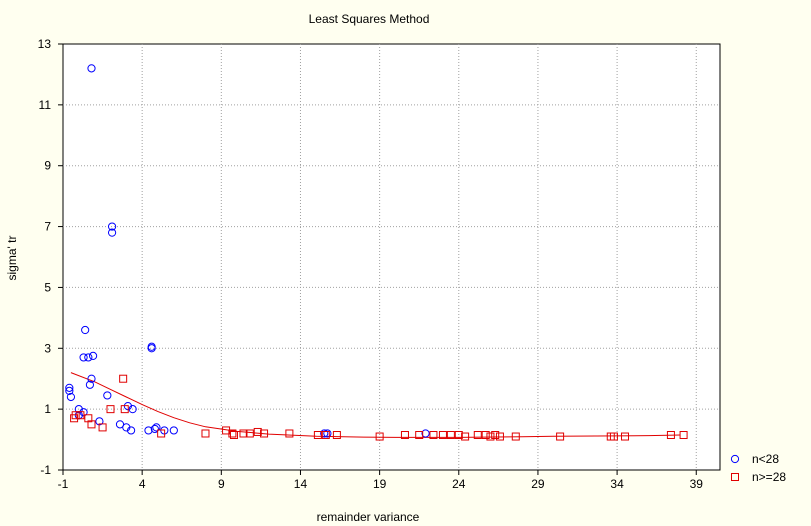  Describe the element at coordinates (221, 484) in the screenshot. I see `x-tick-label: 9` at that location.